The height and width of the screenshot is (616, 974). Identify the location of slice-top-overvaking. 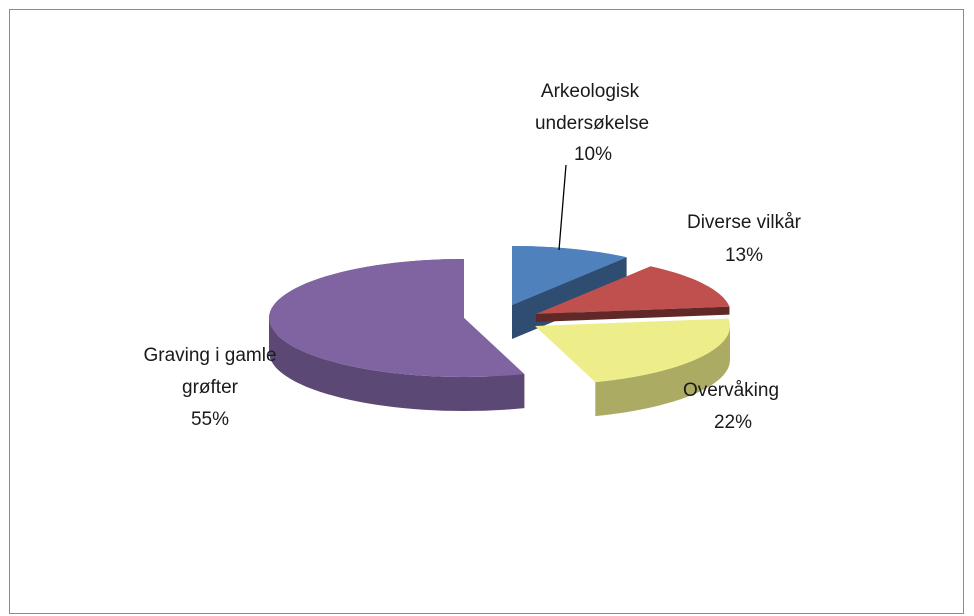
(632, 350).